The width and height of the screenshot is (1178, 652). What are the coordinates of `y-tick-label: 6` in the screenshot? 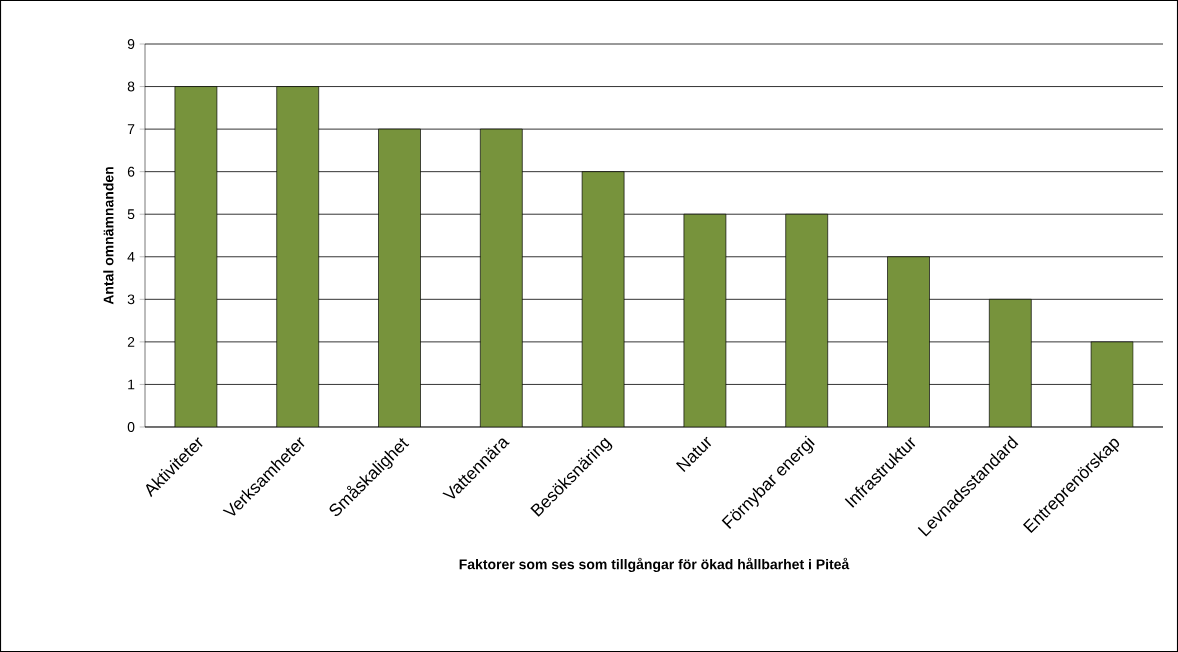 It's located at (131, 171).